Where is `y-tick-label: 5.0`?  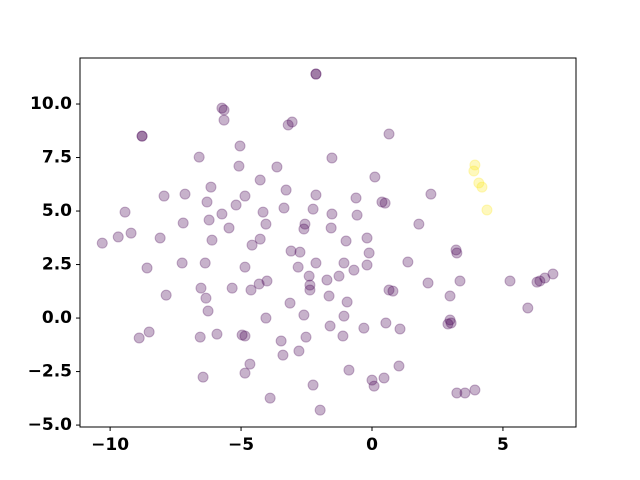 y-tick-label: 5.0 is located at coordinates (57, 211).